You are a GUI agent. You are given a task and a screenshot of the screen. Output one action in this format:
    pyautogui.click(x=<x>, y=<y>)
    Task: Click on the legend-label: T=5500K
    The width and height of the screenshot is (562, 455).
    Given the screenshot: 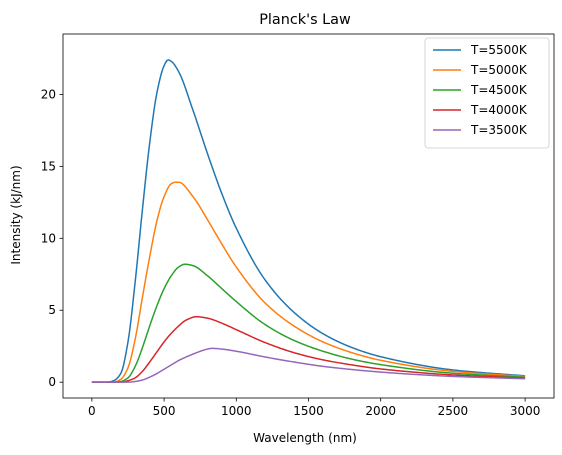 What is the action you would take?
    pyautogui.click(x=499, y=50)
    